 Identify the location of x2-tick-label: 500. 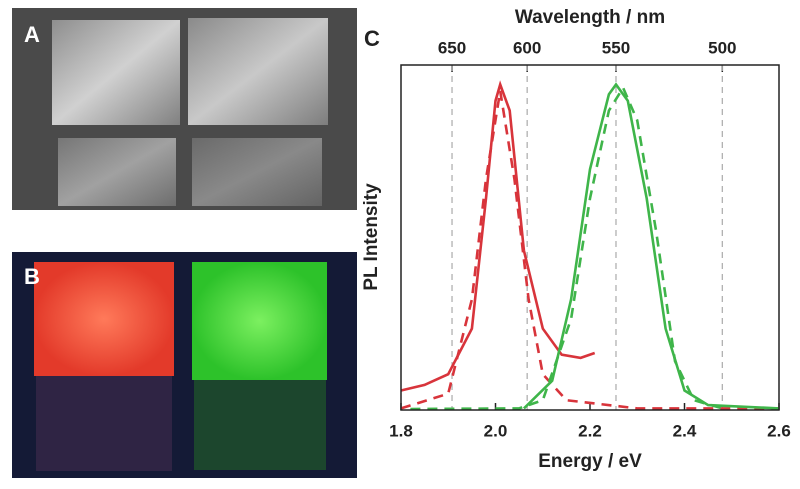
(722, 47).